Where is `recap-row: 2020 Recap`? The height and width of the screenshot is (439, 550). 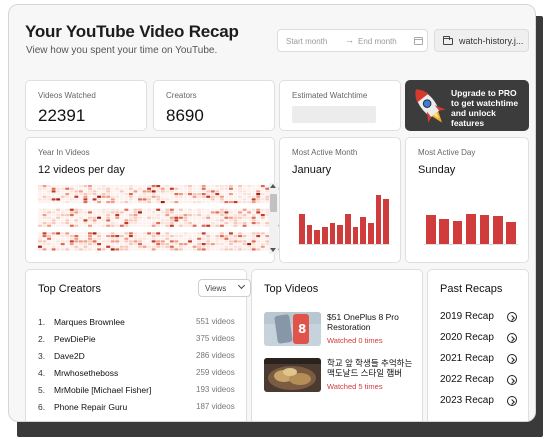 recap-row: 2020 Recap is located at coordinates (480, 339).